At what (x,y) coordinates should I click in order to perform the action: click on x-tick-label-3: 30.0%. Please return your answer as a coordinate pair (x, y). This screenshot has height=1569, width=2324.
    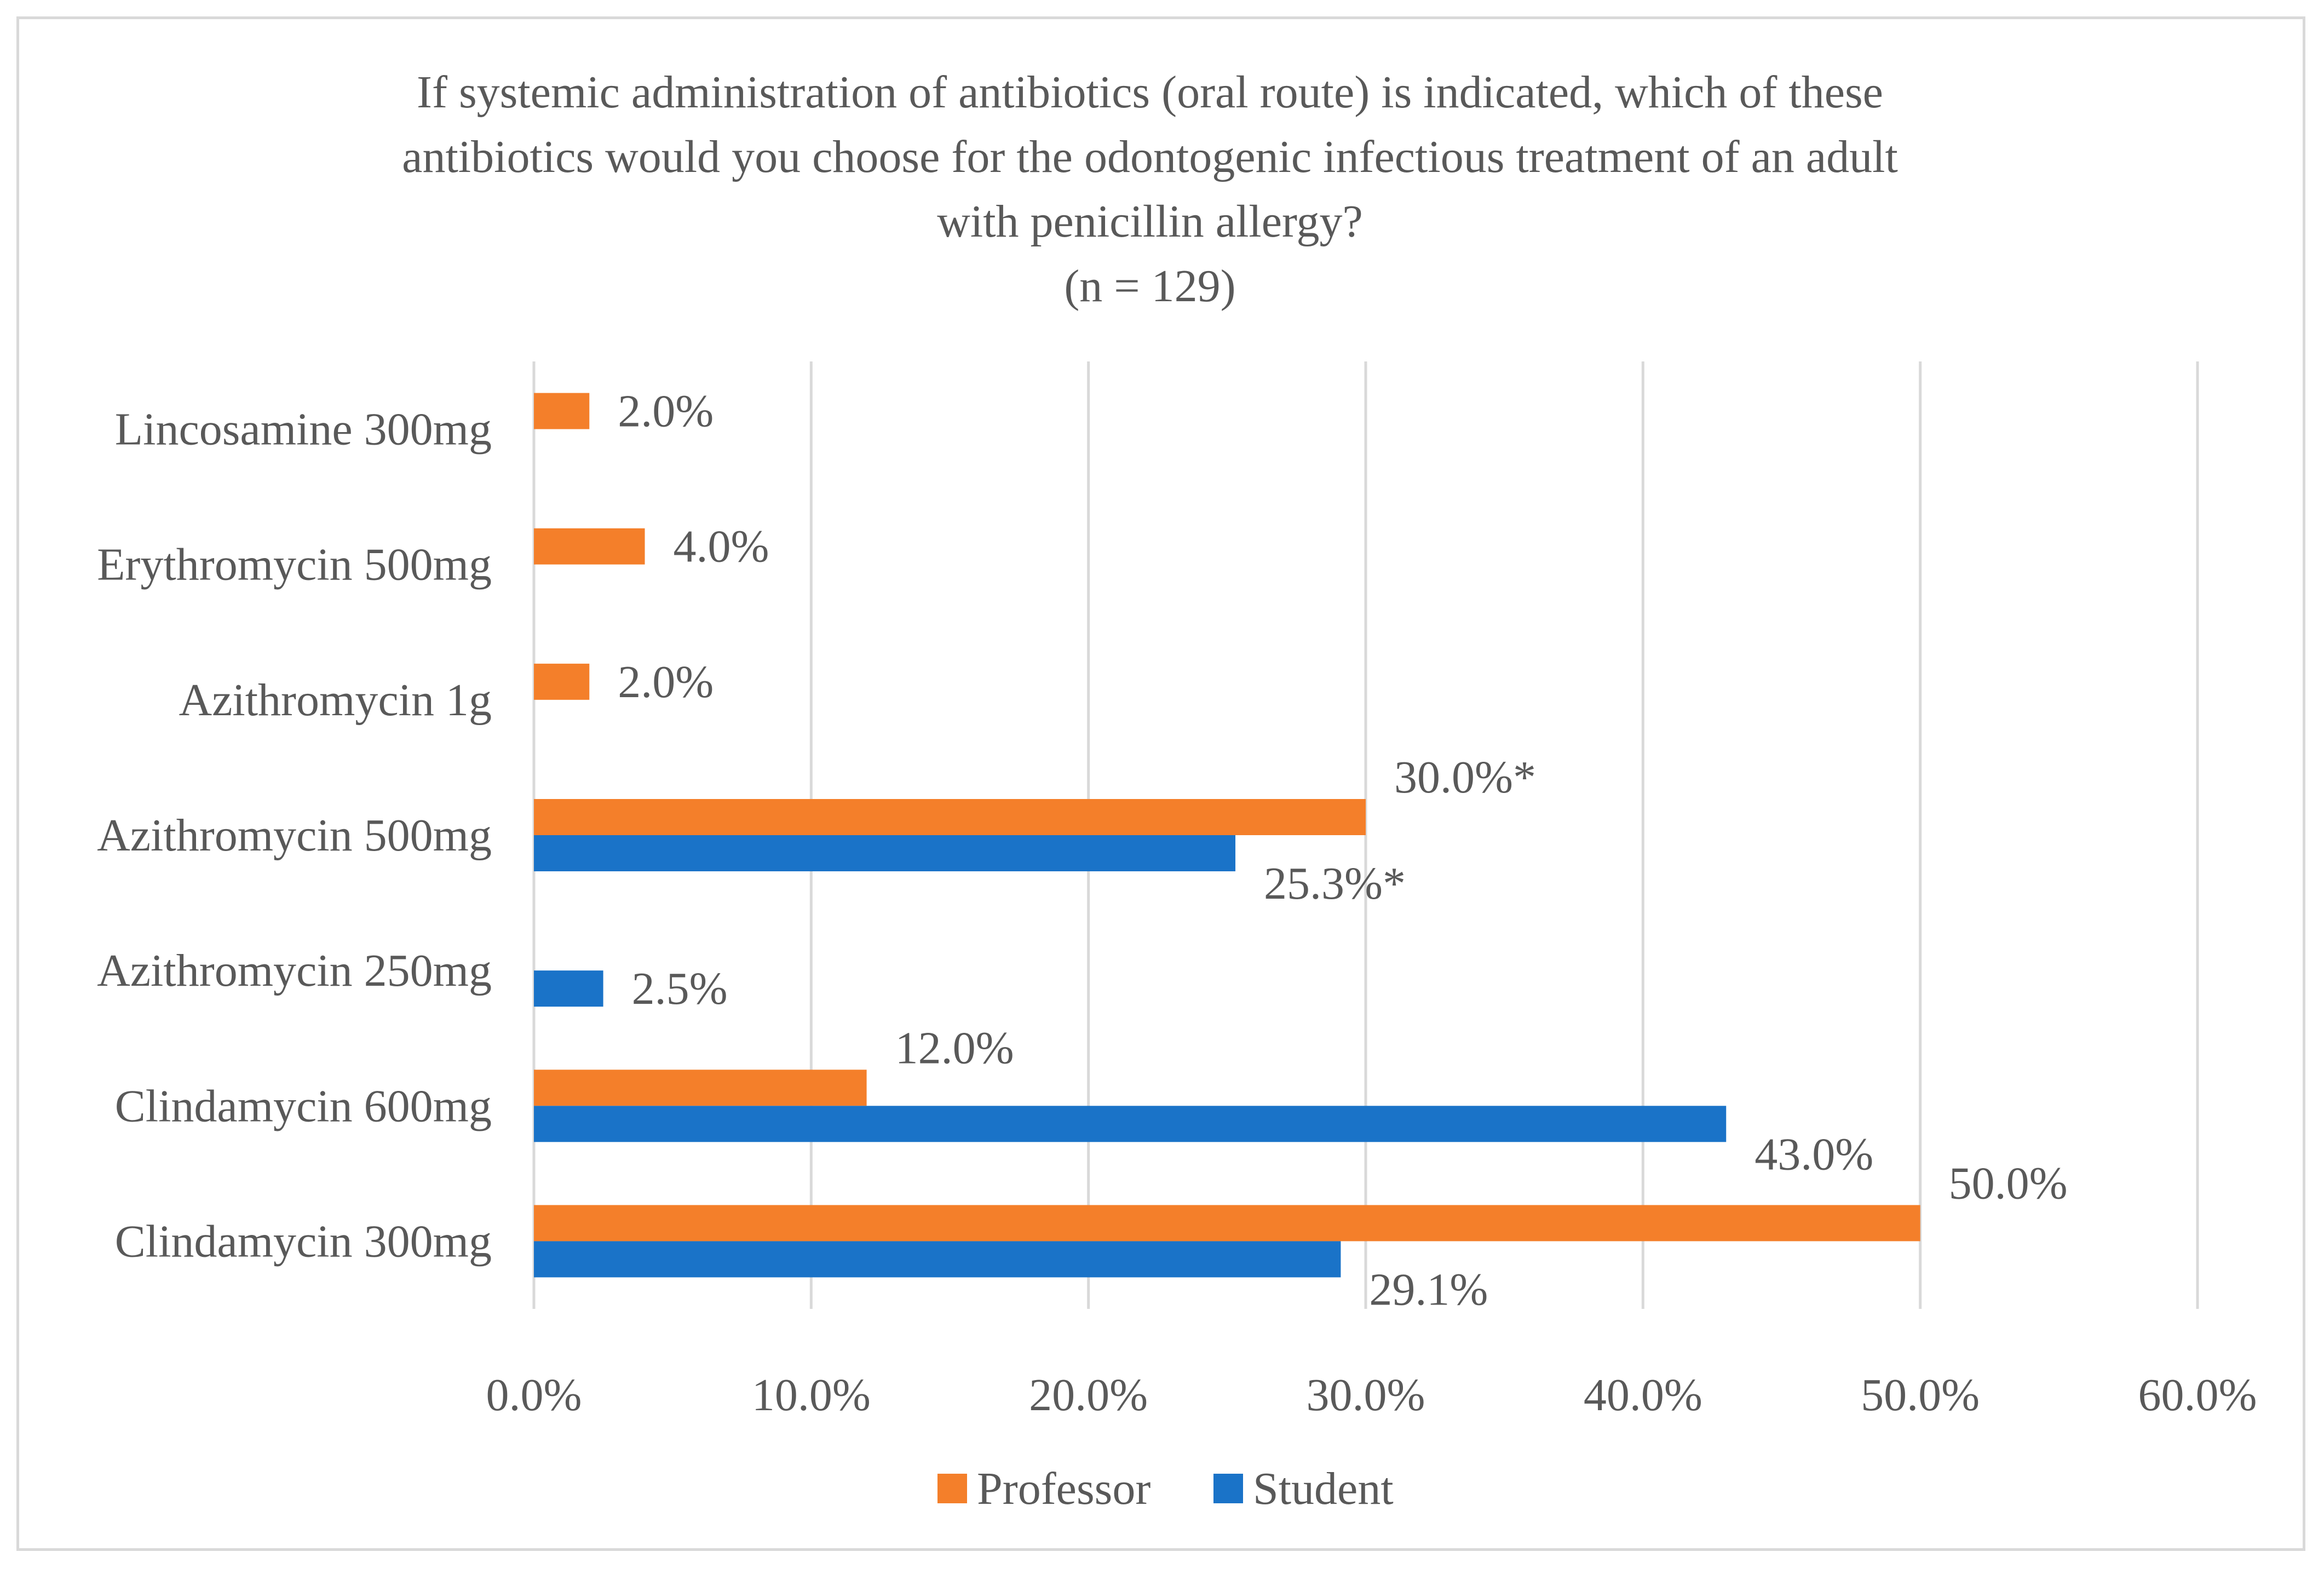
    Looking at the image, I should click on (1366, 1395).